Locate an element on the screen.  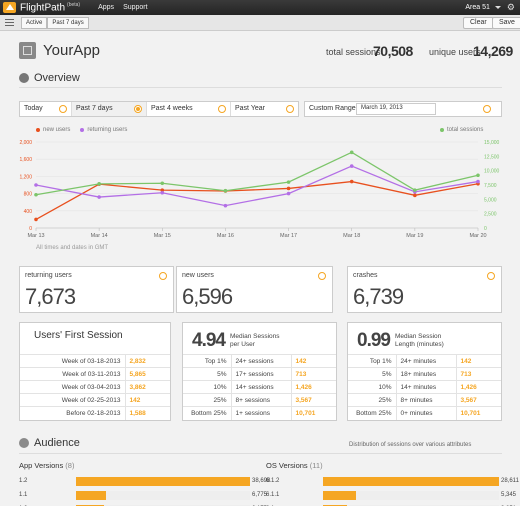
table-row: 10% 14+ sessions 1,426 is located at coordinates (259, 387).